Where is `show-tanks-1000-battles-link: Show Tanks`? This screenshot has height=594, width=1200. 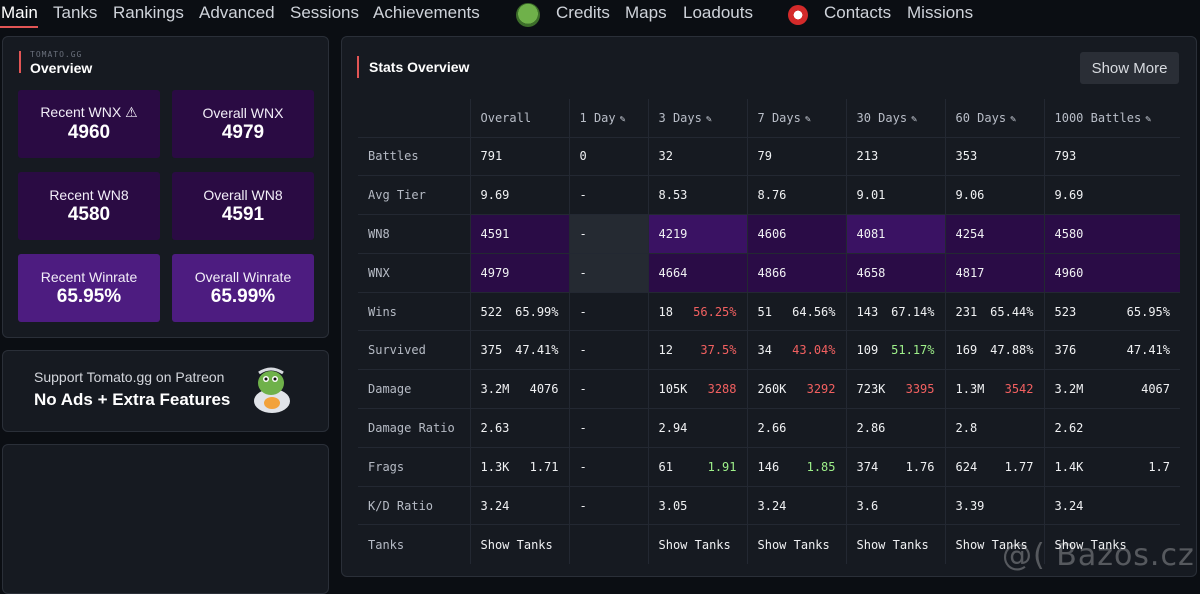 show-tanks-1000-battles-link: Show Tanks is located at coordinates (1111, 544).